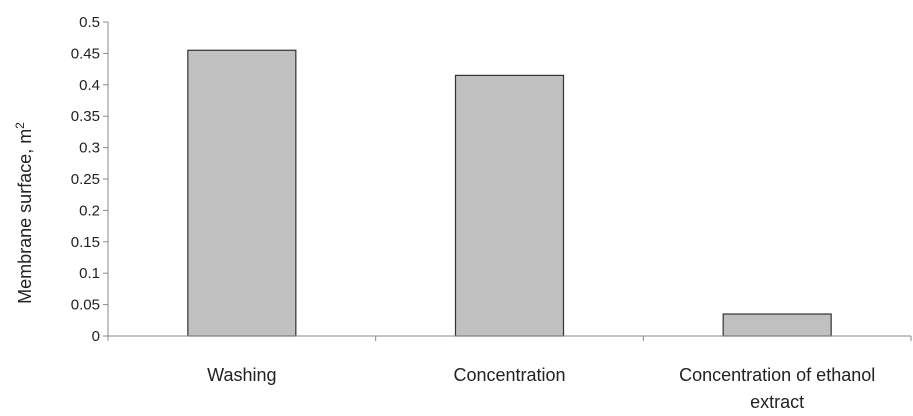 Image resolution: width=913 pixels, height=416 pixels. What do you see at coordinates (89, 85) in the screenshot?
I see `y-tick-label: 0.4` at bounding box center [89, 85].